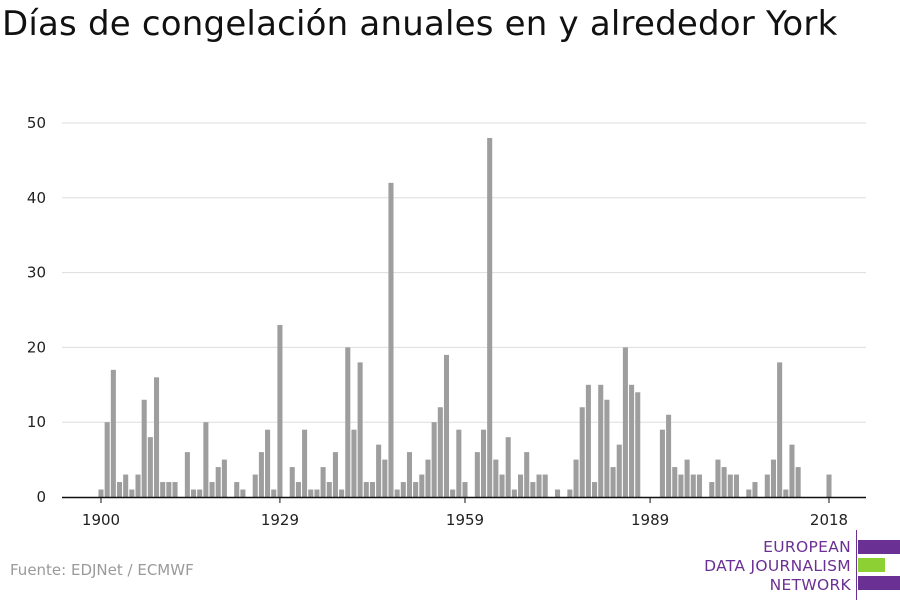  I want to click on bar-1972, so click(545, 485).